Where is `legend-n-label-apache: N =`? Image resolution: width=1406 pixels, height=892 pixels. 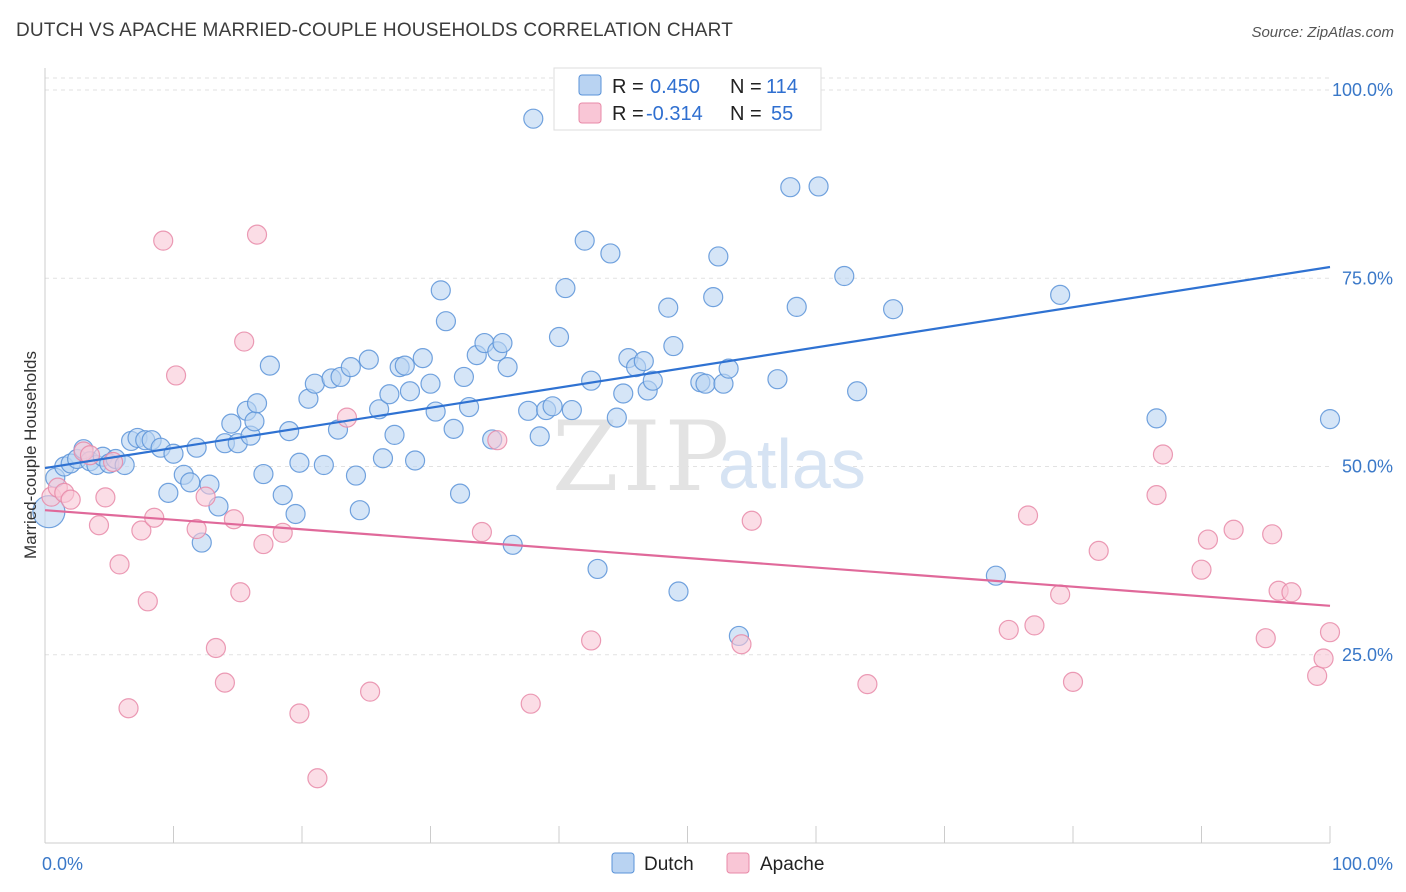 legend-n-label-apache: N = is located at coordinates (746, 114).